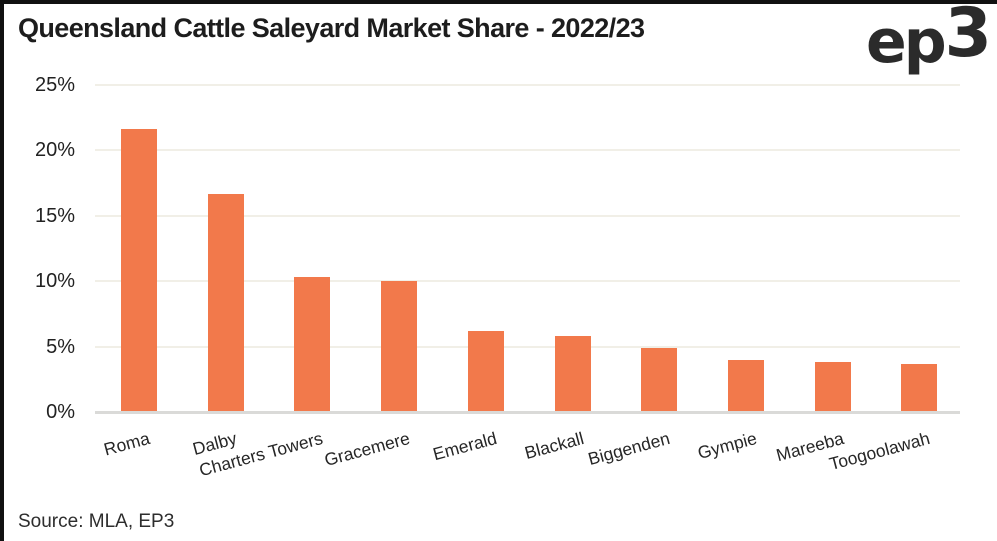 The height and width of the screenshot is (541, 997). What do you see at coordinates (527, 215) in the screenshot?
I see `gridline-15pct` at bounding box center [527, 215].